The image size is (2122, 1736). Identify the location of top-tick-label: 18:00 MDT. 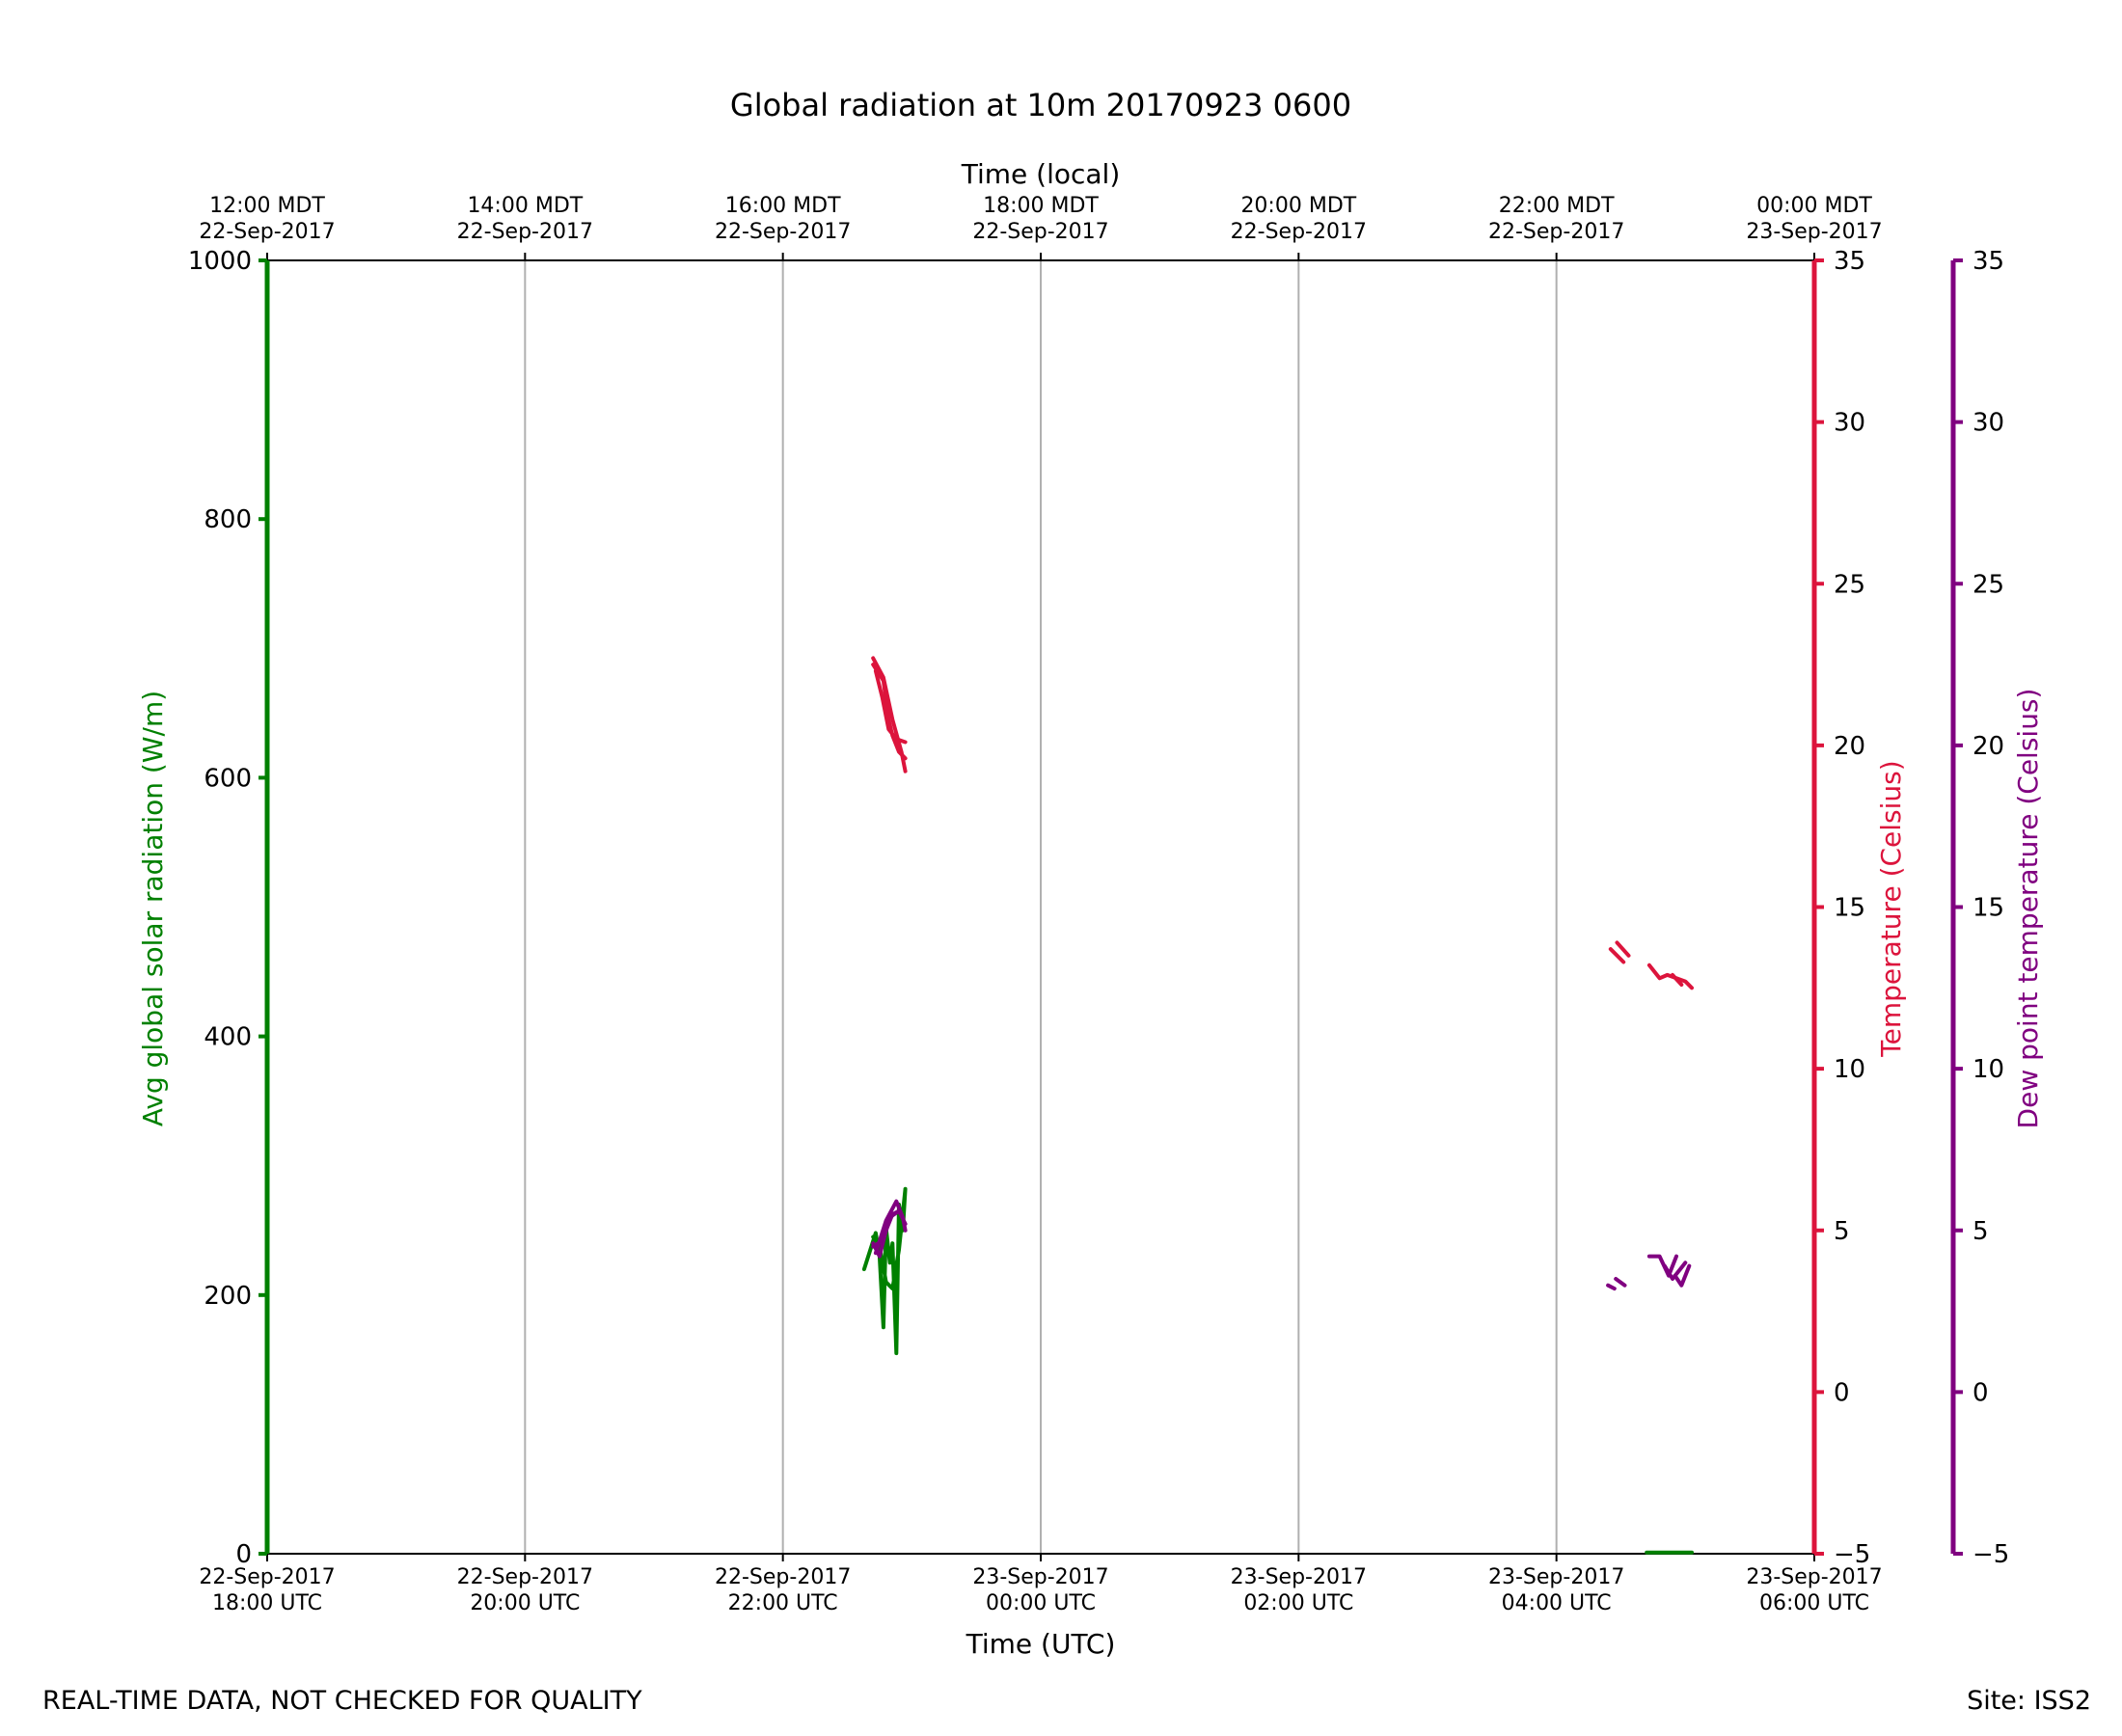
(1041, 206).